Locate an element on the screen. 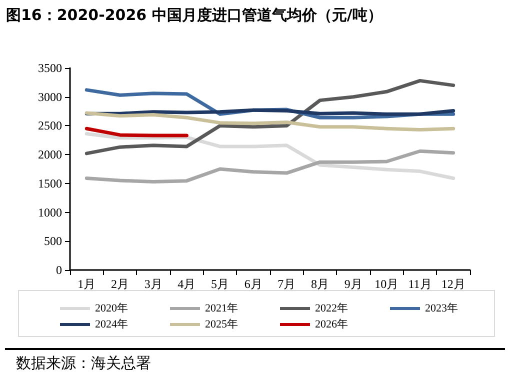 The width and height of the screenshot is (510, 382). y-tick-label: 0 is located at coordinates (59, 270).